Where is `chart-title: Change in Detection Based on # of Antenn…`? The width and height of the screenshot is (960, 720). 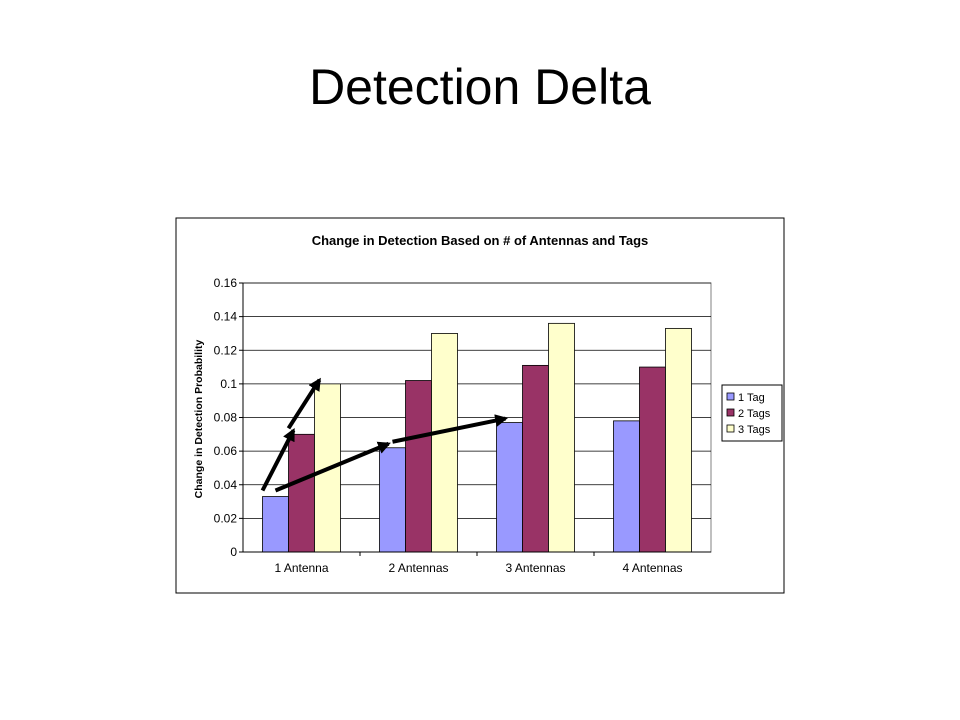 chart-title: Change in Detection Based on # of Antenn… is located at coordinates (480, 240).